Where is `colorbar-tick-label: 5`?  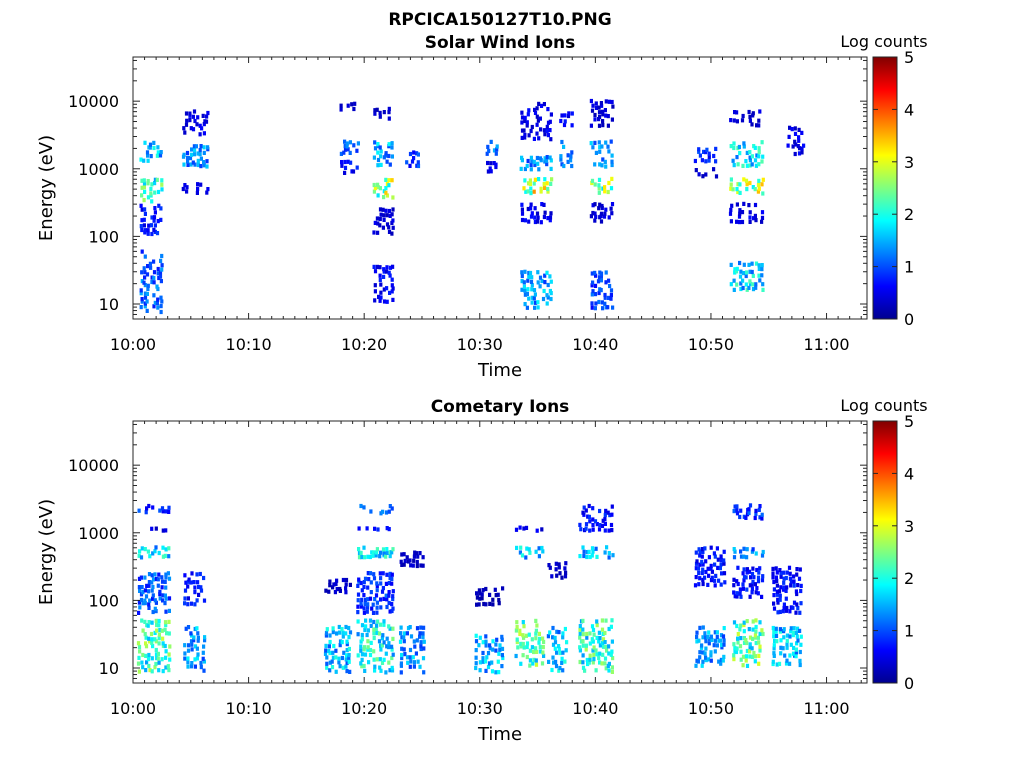 colorbar-tick-label: 5 is located at coordinates (909, 421).